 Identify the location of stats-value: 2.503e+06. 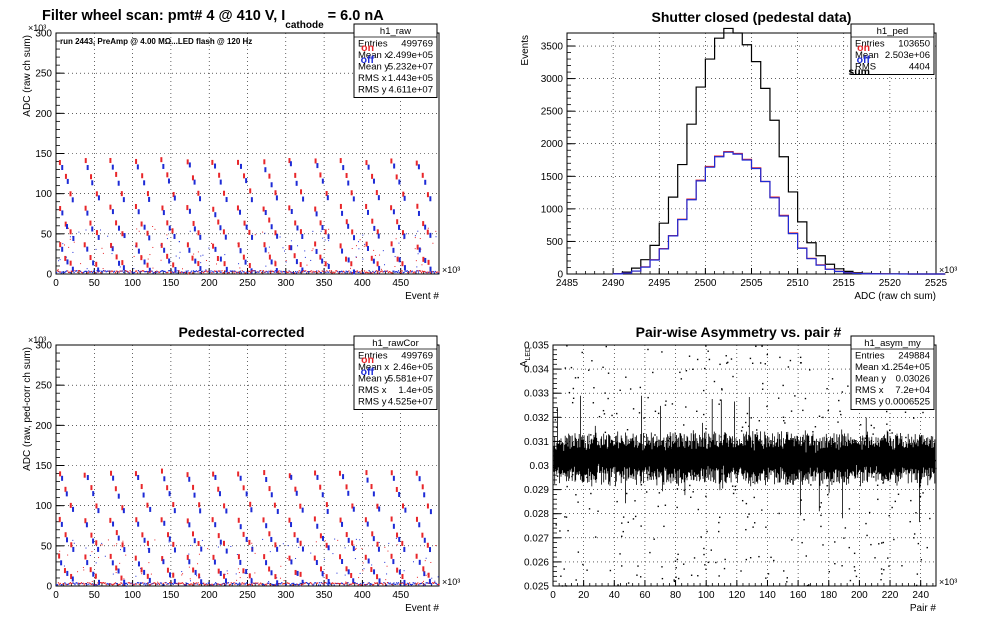
(907, 55).